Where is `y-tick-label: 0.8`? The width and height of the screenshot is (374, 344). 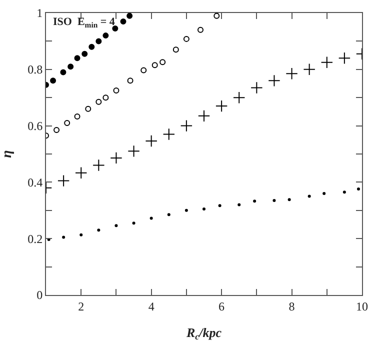 y-tick-label: 0.8 is located at coordinates (35, 69).